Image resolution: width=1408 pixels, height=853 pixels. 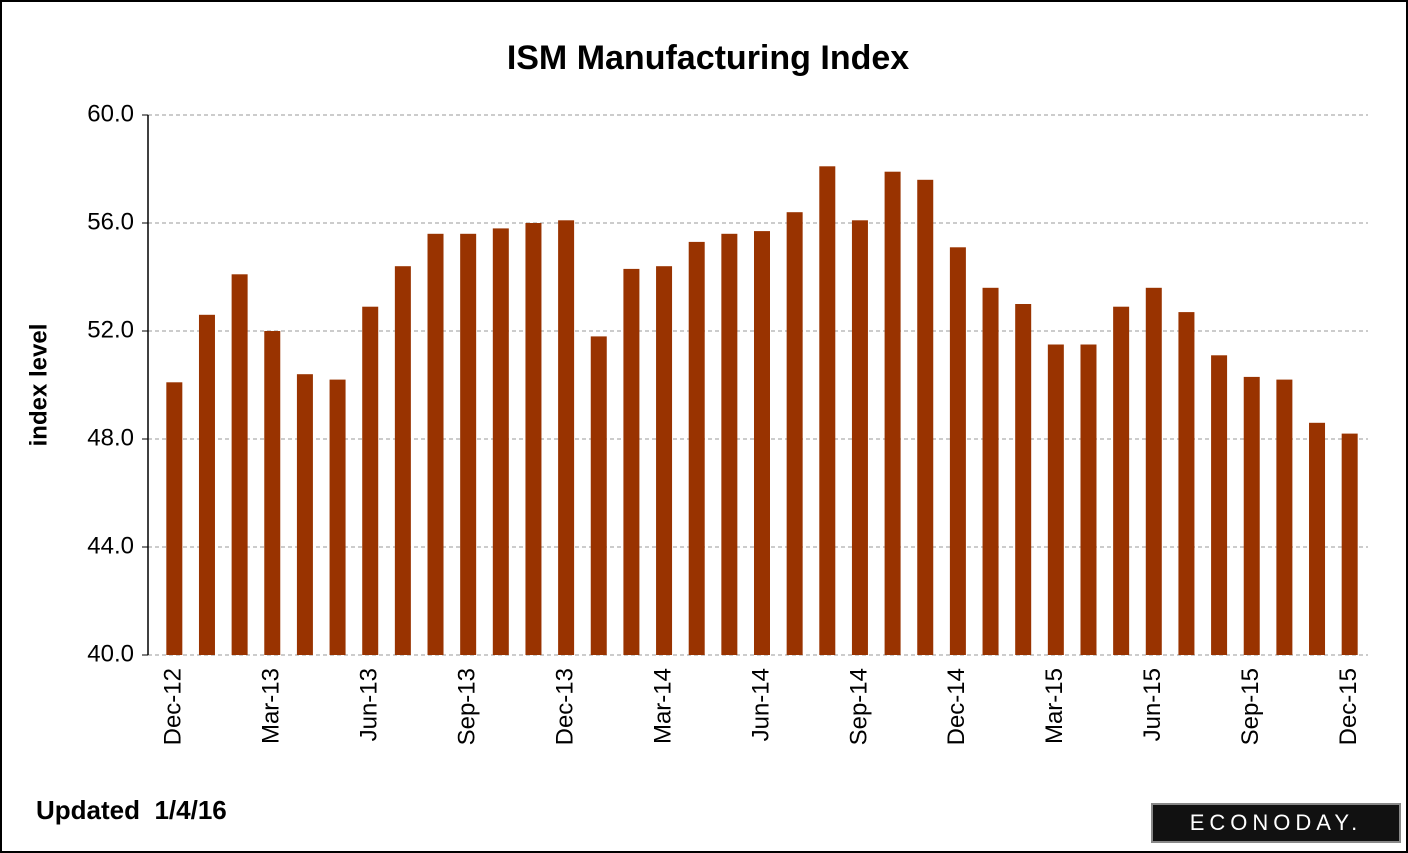 What do you see at coordinates (271, 706) in the screenshot?
I see `x-tick-label: Mar-13` at bounding box center [271, 706].